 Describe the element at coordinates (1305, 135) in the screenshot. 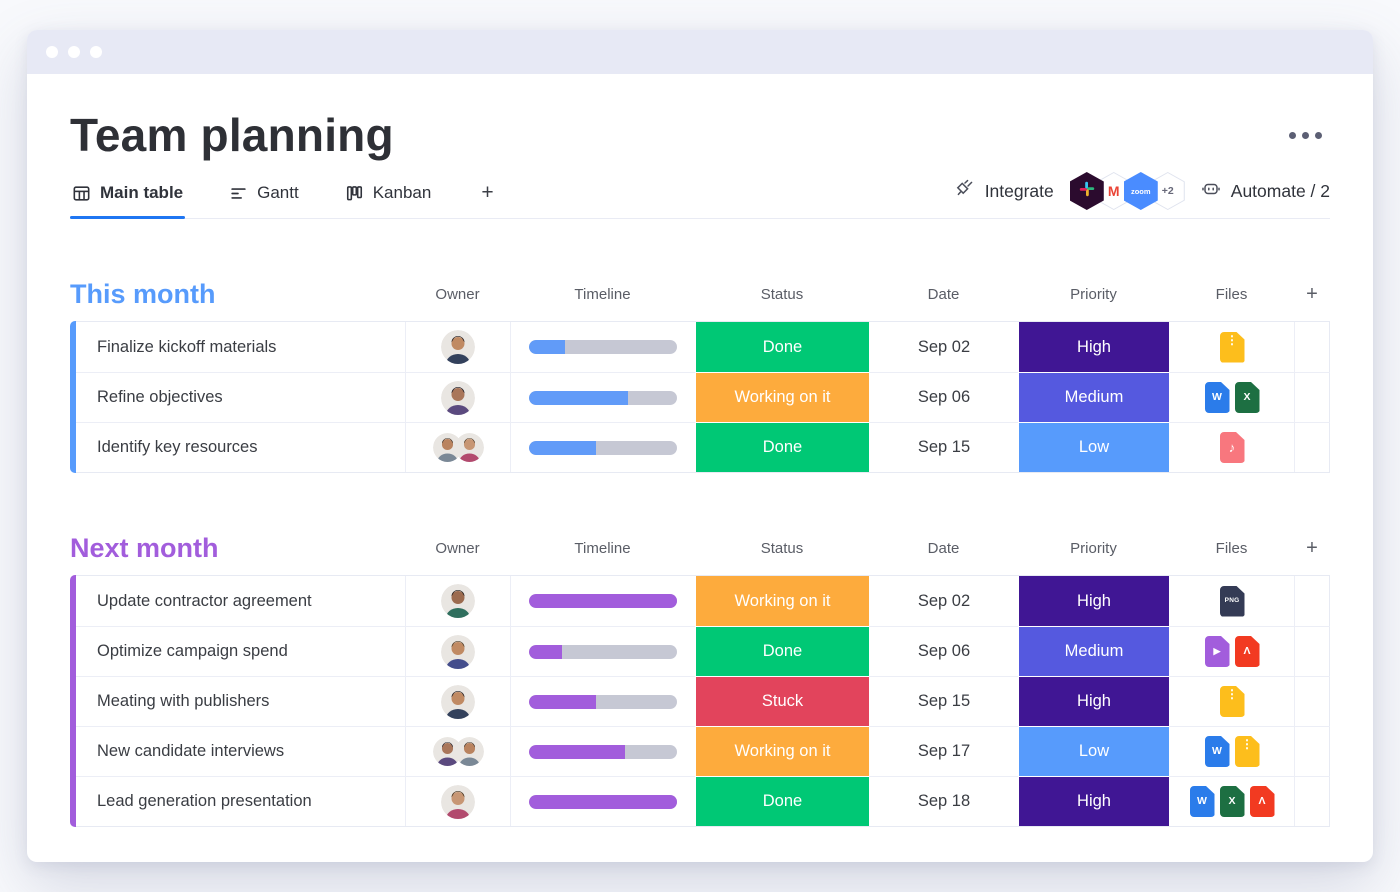

I see `board-menu-button` at that location.